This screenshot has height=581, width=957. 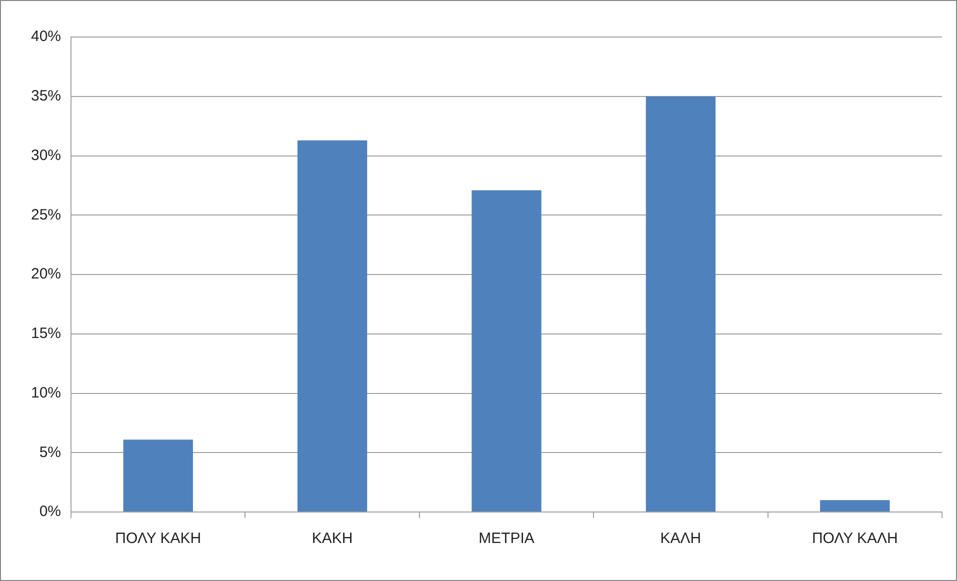 What do you see at coordinates (50, 511) in the screenshot?
I see `y-tick-label: 0%` at bounding box center [50, 511].